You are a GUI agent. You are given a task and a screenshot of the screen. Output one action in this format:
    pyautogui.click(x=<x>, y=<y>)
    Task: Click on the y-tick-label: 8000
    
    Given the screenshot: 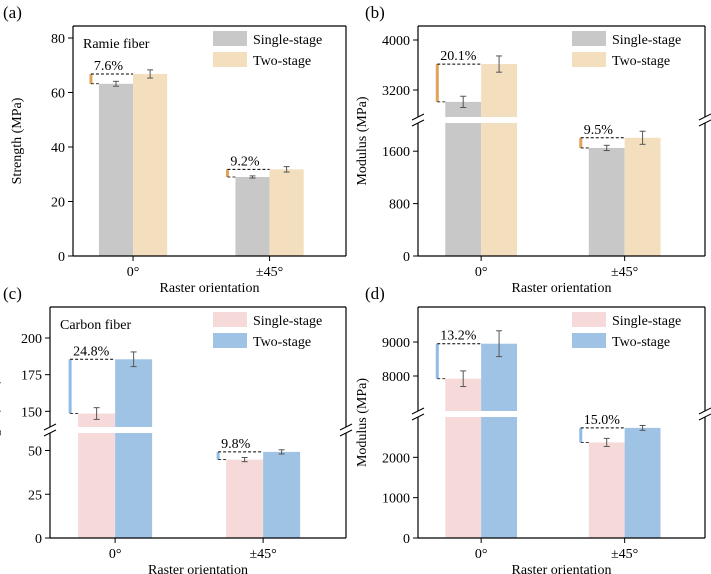 What is the action you would take?
    pyautogui.click(x=396, y=377)
    